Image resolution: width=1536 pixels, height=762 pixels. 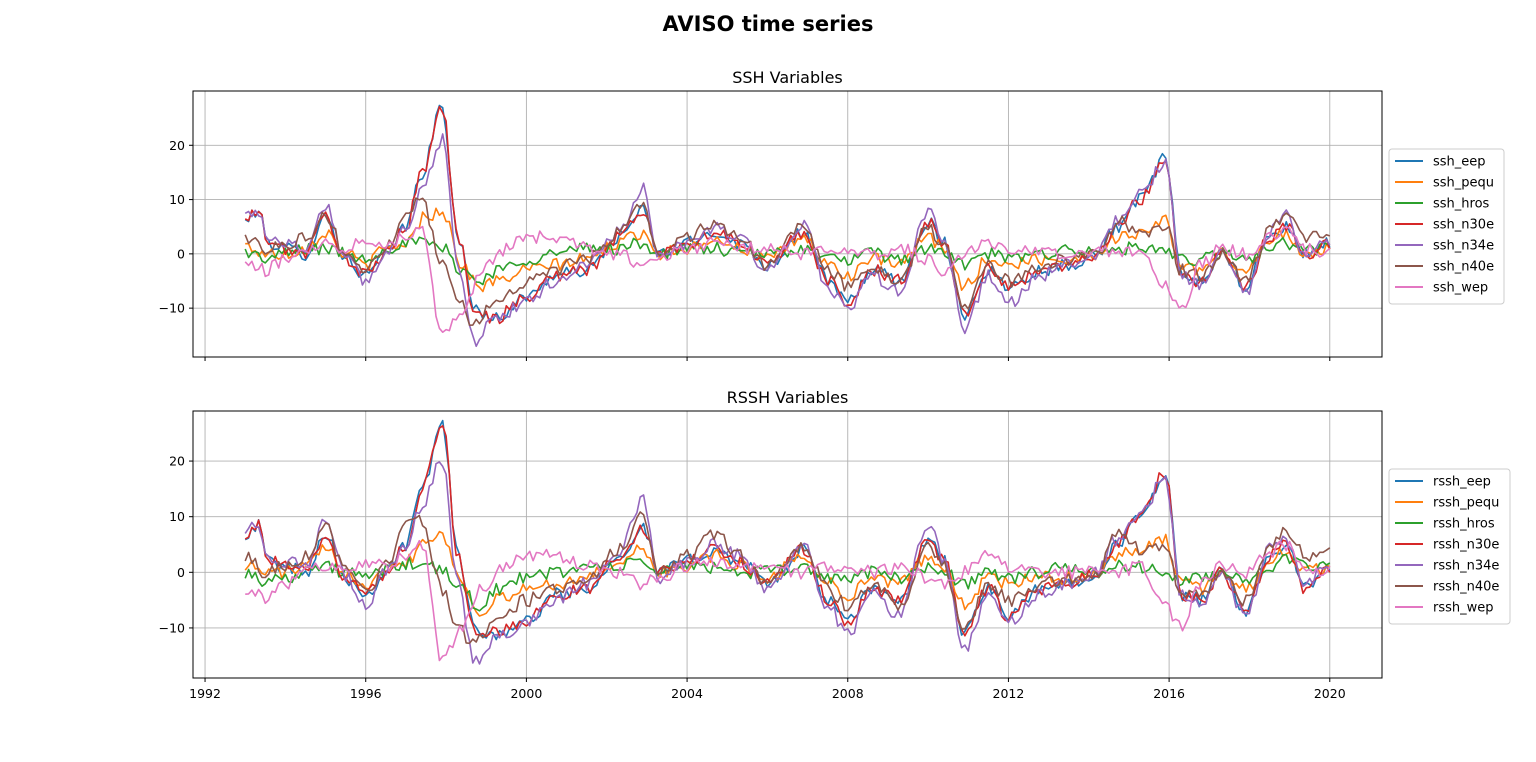 I want to click on legend-entry: rssh_hros, so click(x=1464, y=524).